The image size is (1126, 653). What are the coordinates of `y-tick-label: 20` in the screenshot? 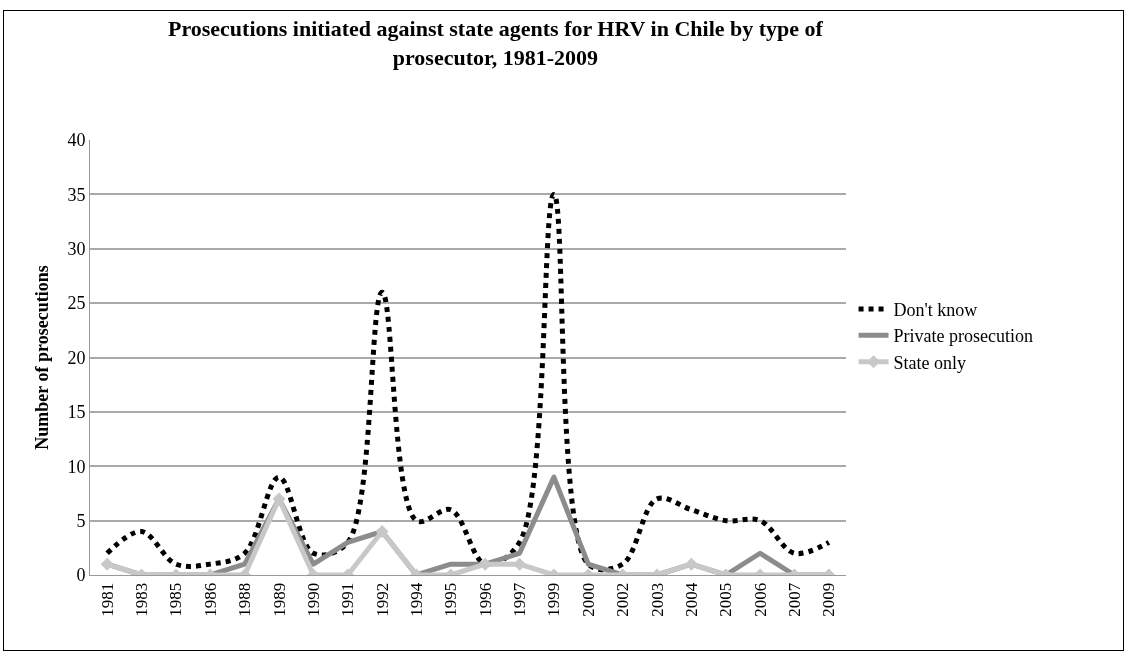 It's located at (76, 357).